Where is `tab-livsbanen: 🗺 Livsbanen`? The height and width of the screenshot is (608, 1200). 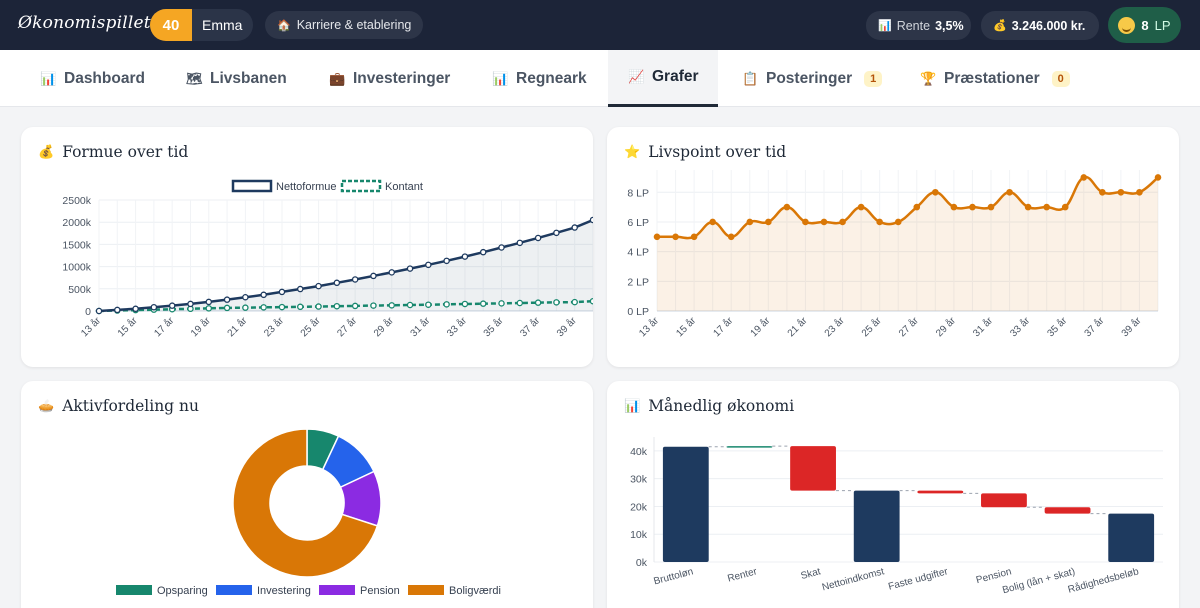
tab-livsbanen: 🗺 Livsbanen is located at coordinates (236, 78).